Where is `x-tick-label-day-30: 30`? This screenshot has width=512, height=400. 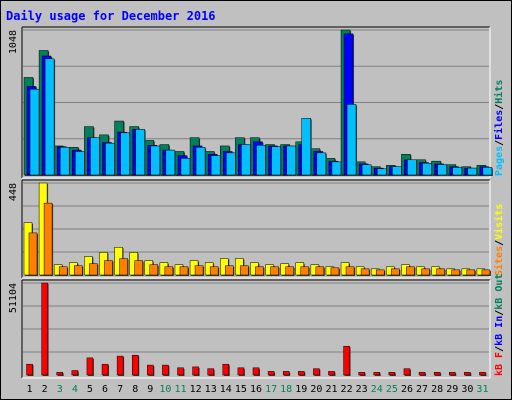 x-tick-label-day-30: 30 is located at coordinates (467, 389).